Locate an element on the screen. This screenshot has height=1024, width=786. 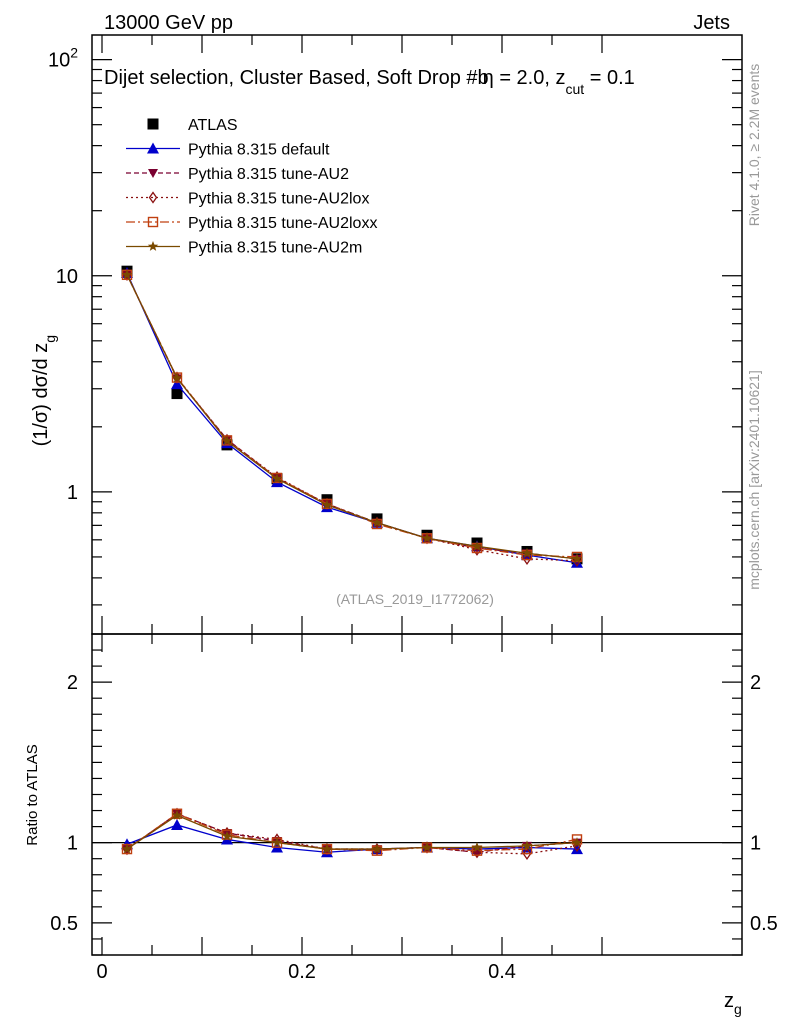
main-y-label-text: (1/σ) dσ/d z is located at coordinates (41, 395).